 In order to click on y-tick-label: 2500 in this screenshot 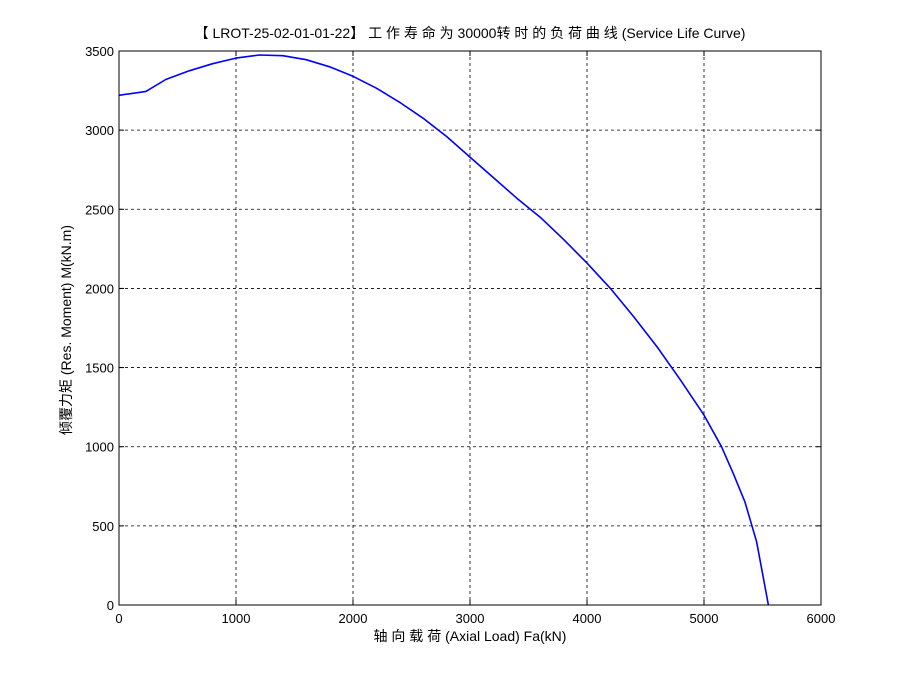, I will do `click(99, 209)`.